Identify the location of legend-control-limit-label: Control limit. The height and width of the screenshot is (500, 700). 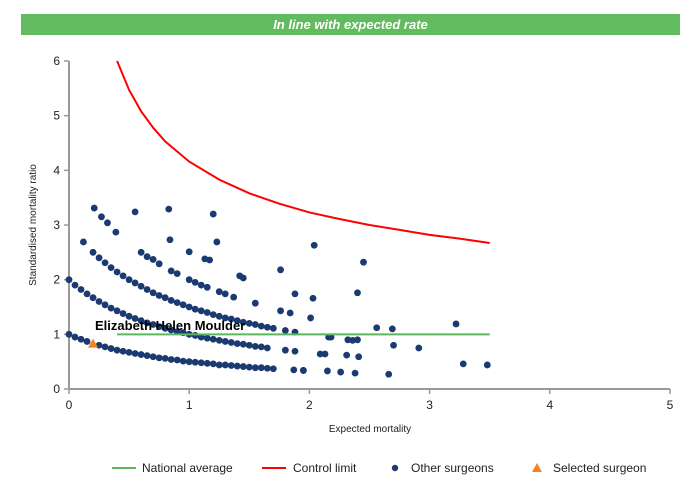
(325, 468).